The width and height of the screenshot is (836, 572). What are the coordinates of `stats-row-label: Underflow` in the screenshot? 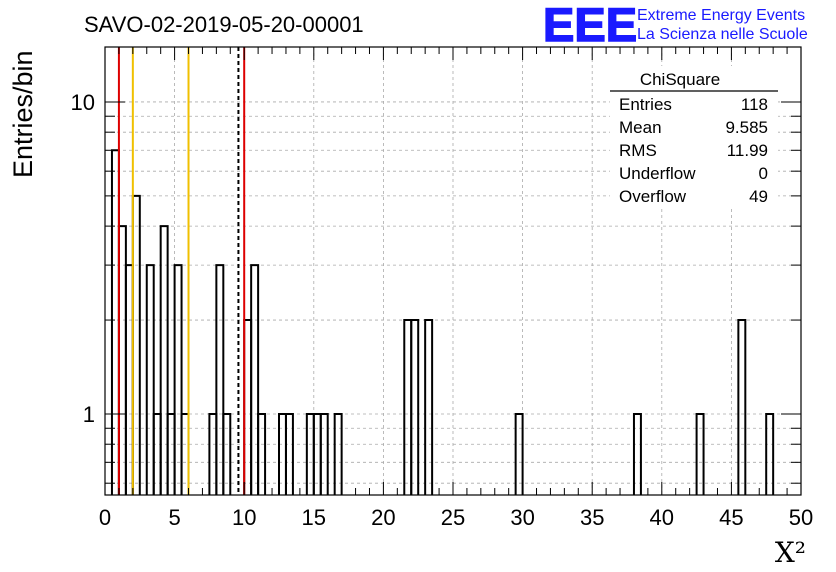 It's located at (657, 173).